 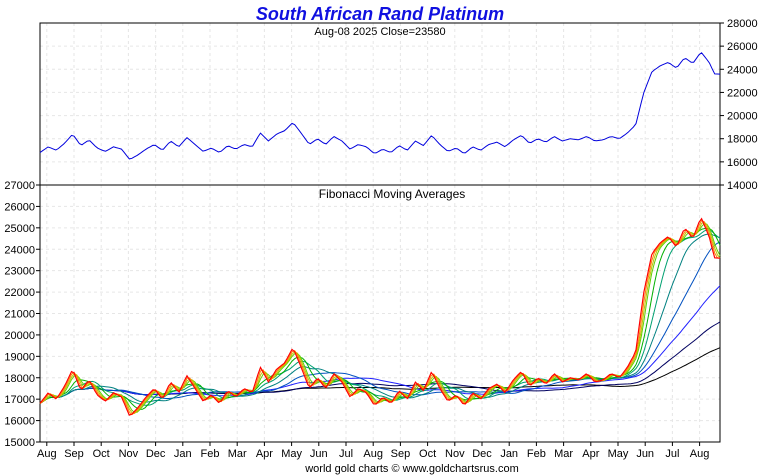 I want to click on top-y-tick-label: 18000, so click(x=742, y=140).